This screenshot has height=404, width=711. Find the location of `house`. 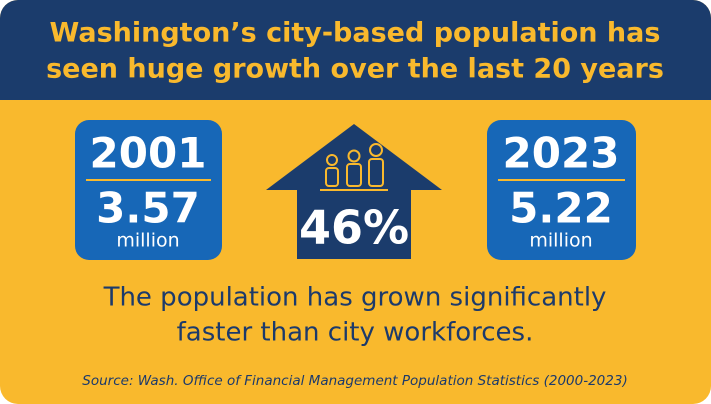

house is located at coordinates (354, 191).